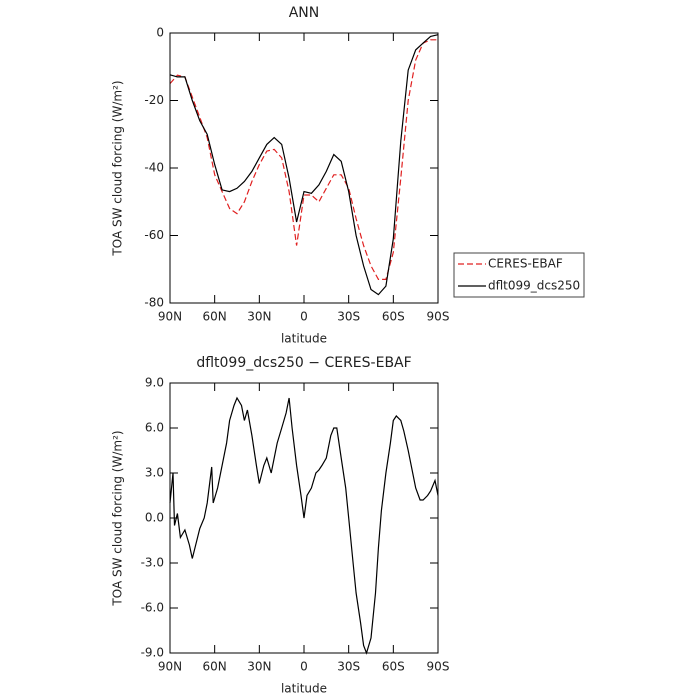 Image resolution: width=700 pixels, height=700 pixels. I want to click on y-tick-label: 6.0, so click(154, 428).